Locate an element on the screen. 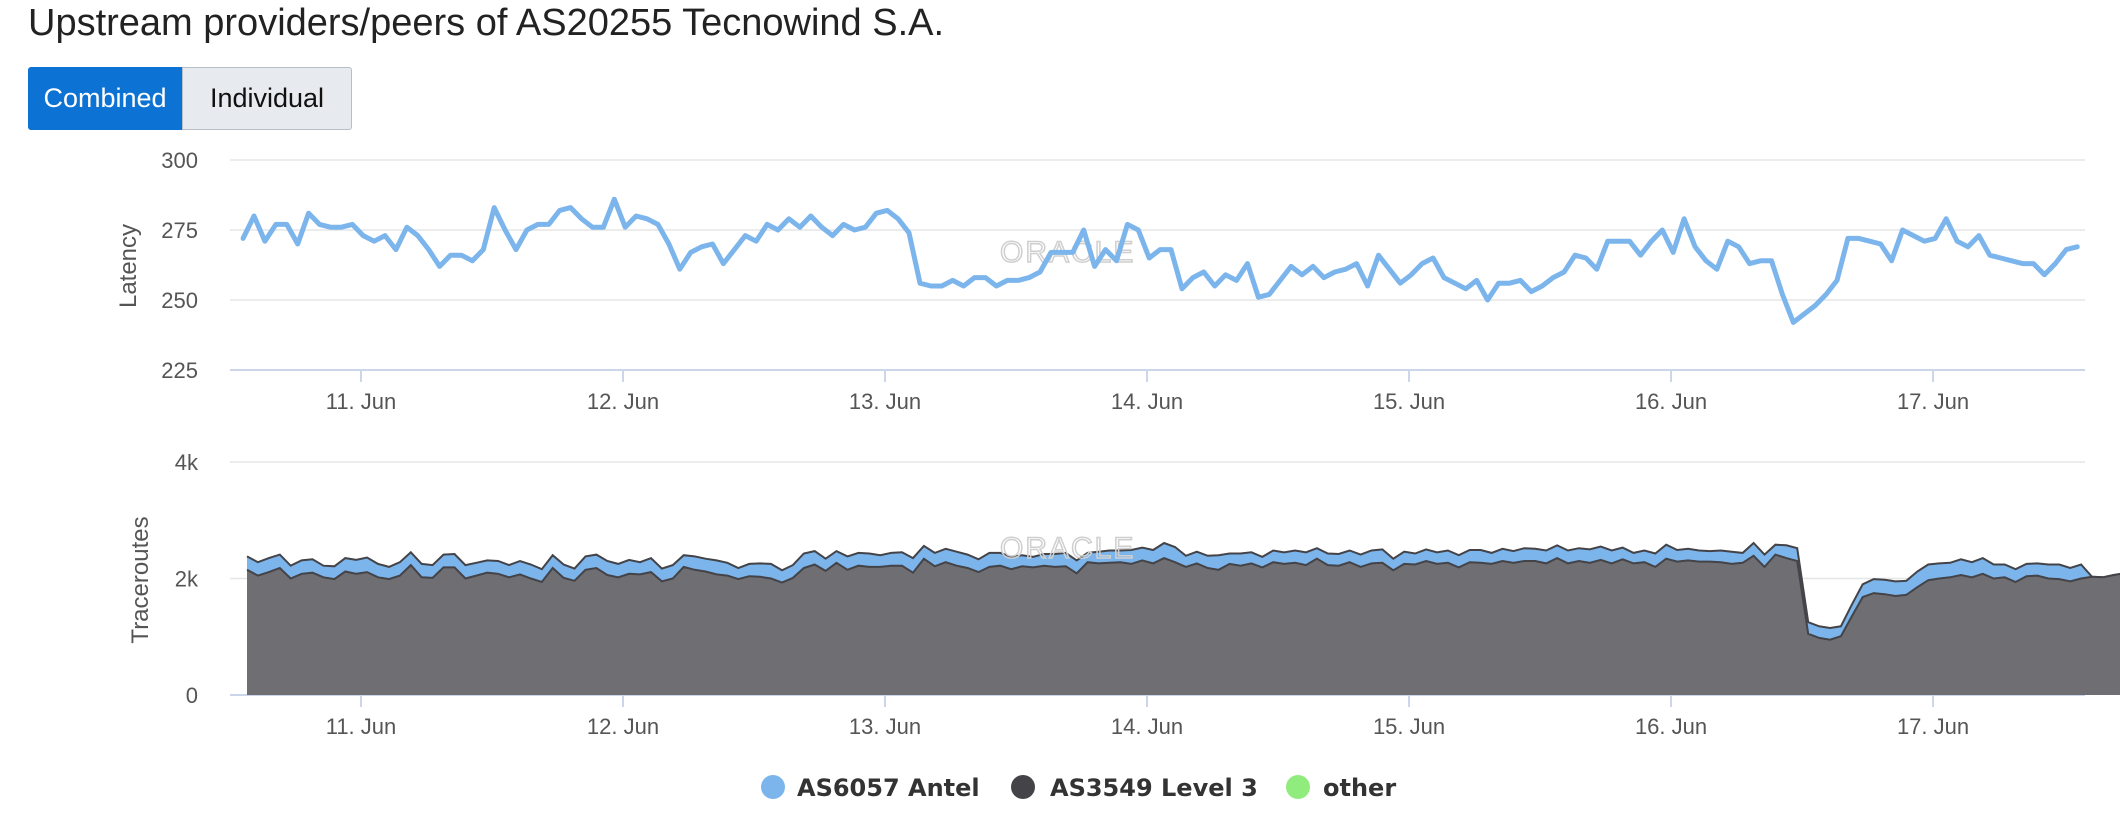 This screenshot has height=839, width=2120. traceroutes-x-tick-label: 12. Jun is located at coordinates (623, 726).